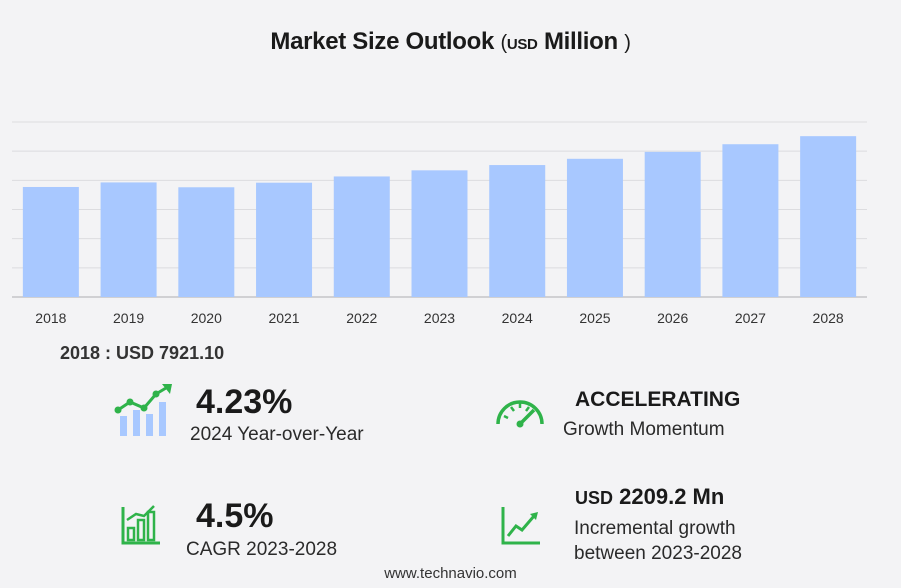 The height and width of the screenshot is (588, 901). Describe the element at coordinates (522, 44) in the screenshot. I see `title-unit: USD` at that location.